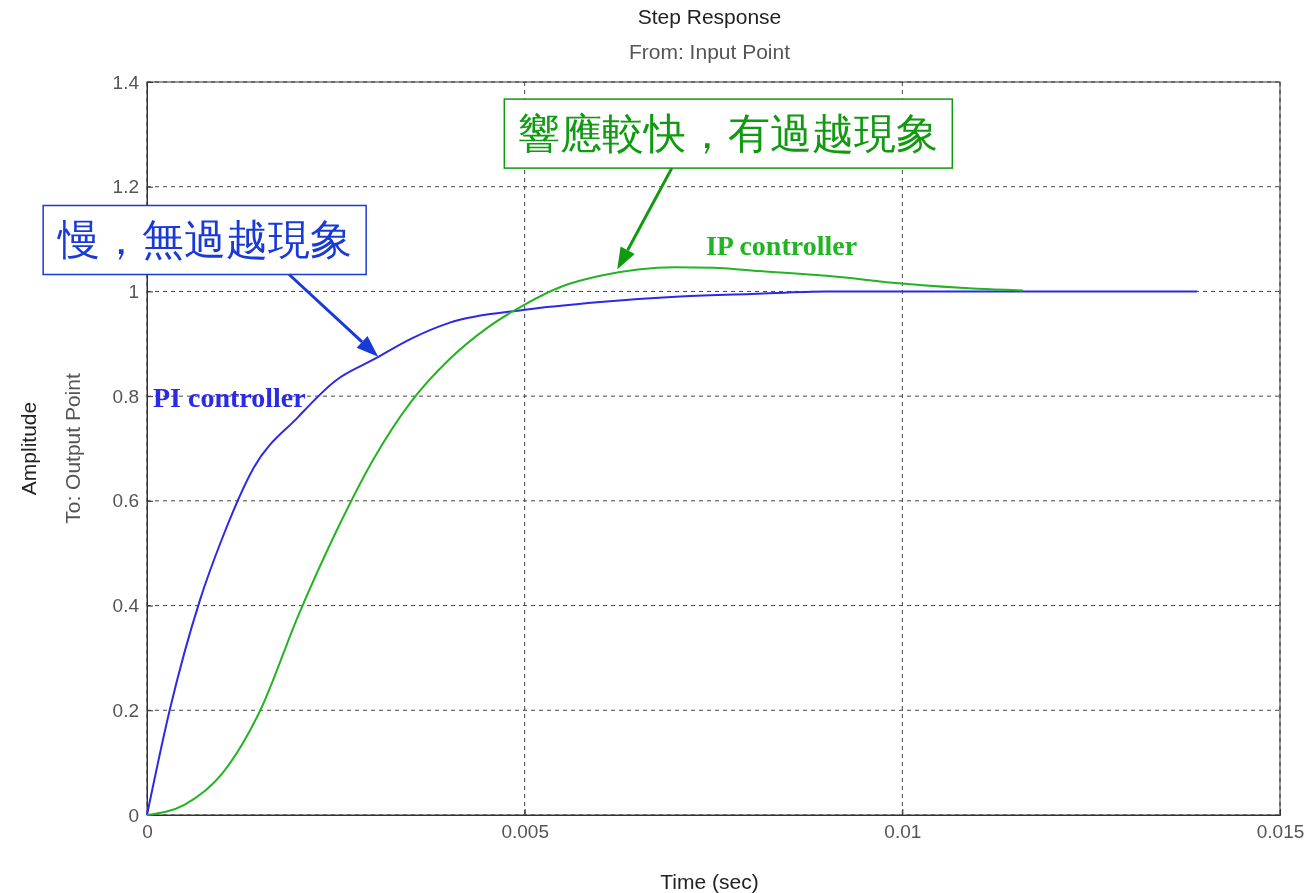  Describe the element at coordinates (125, 710) in the screenshot. I see `y-tick-label: 0.2` at that location.